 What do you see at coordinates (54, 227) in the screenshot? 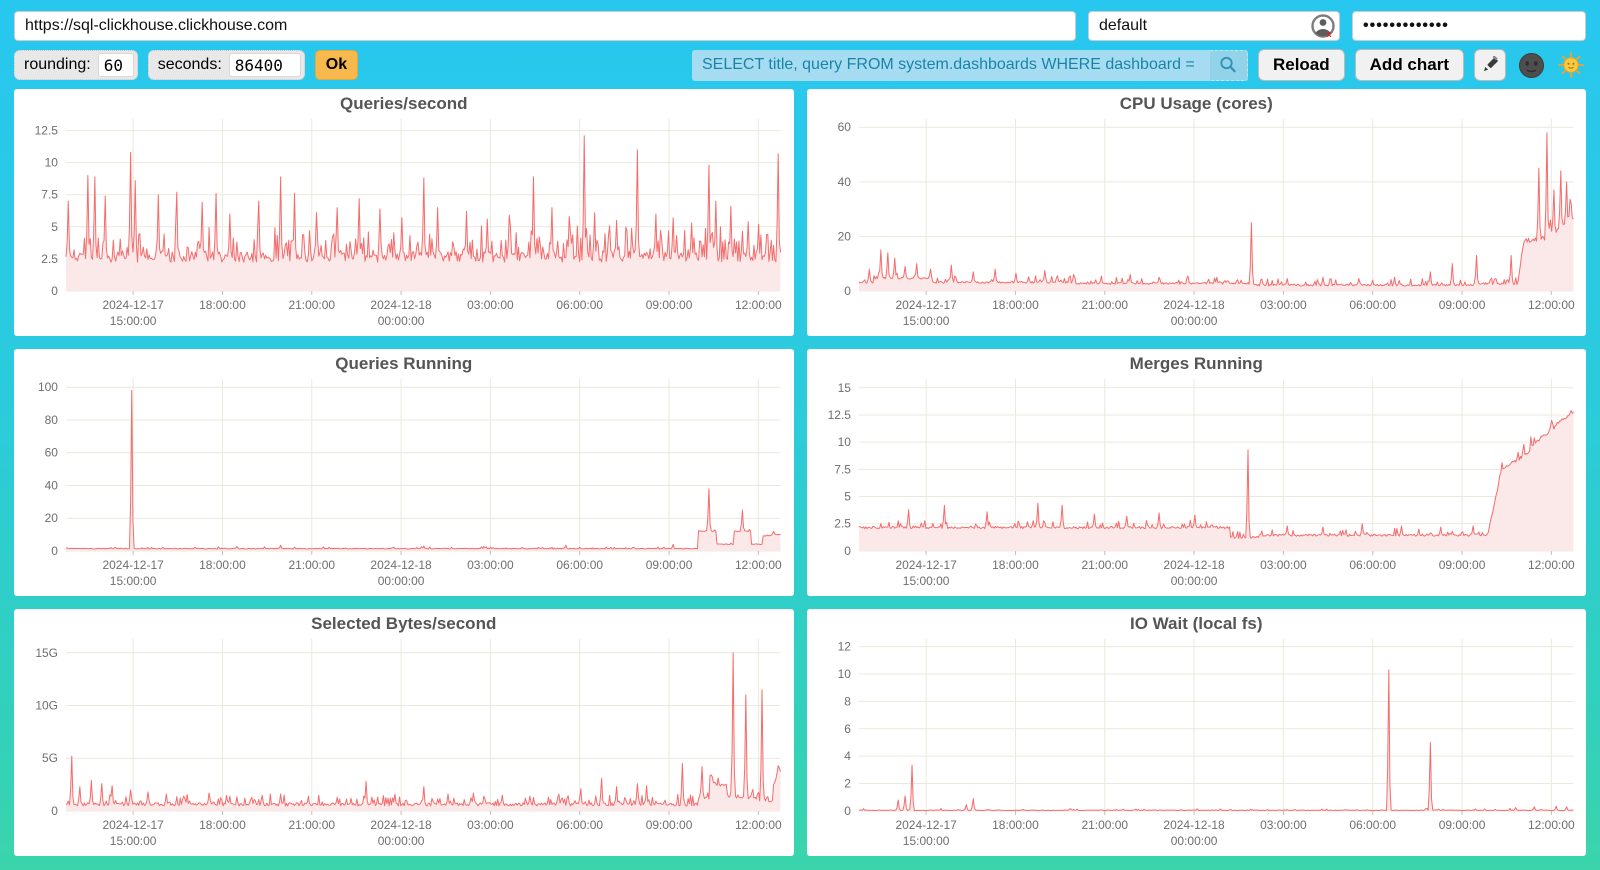
I see `y-tick-label: 5` at bounding box center [54, 227].